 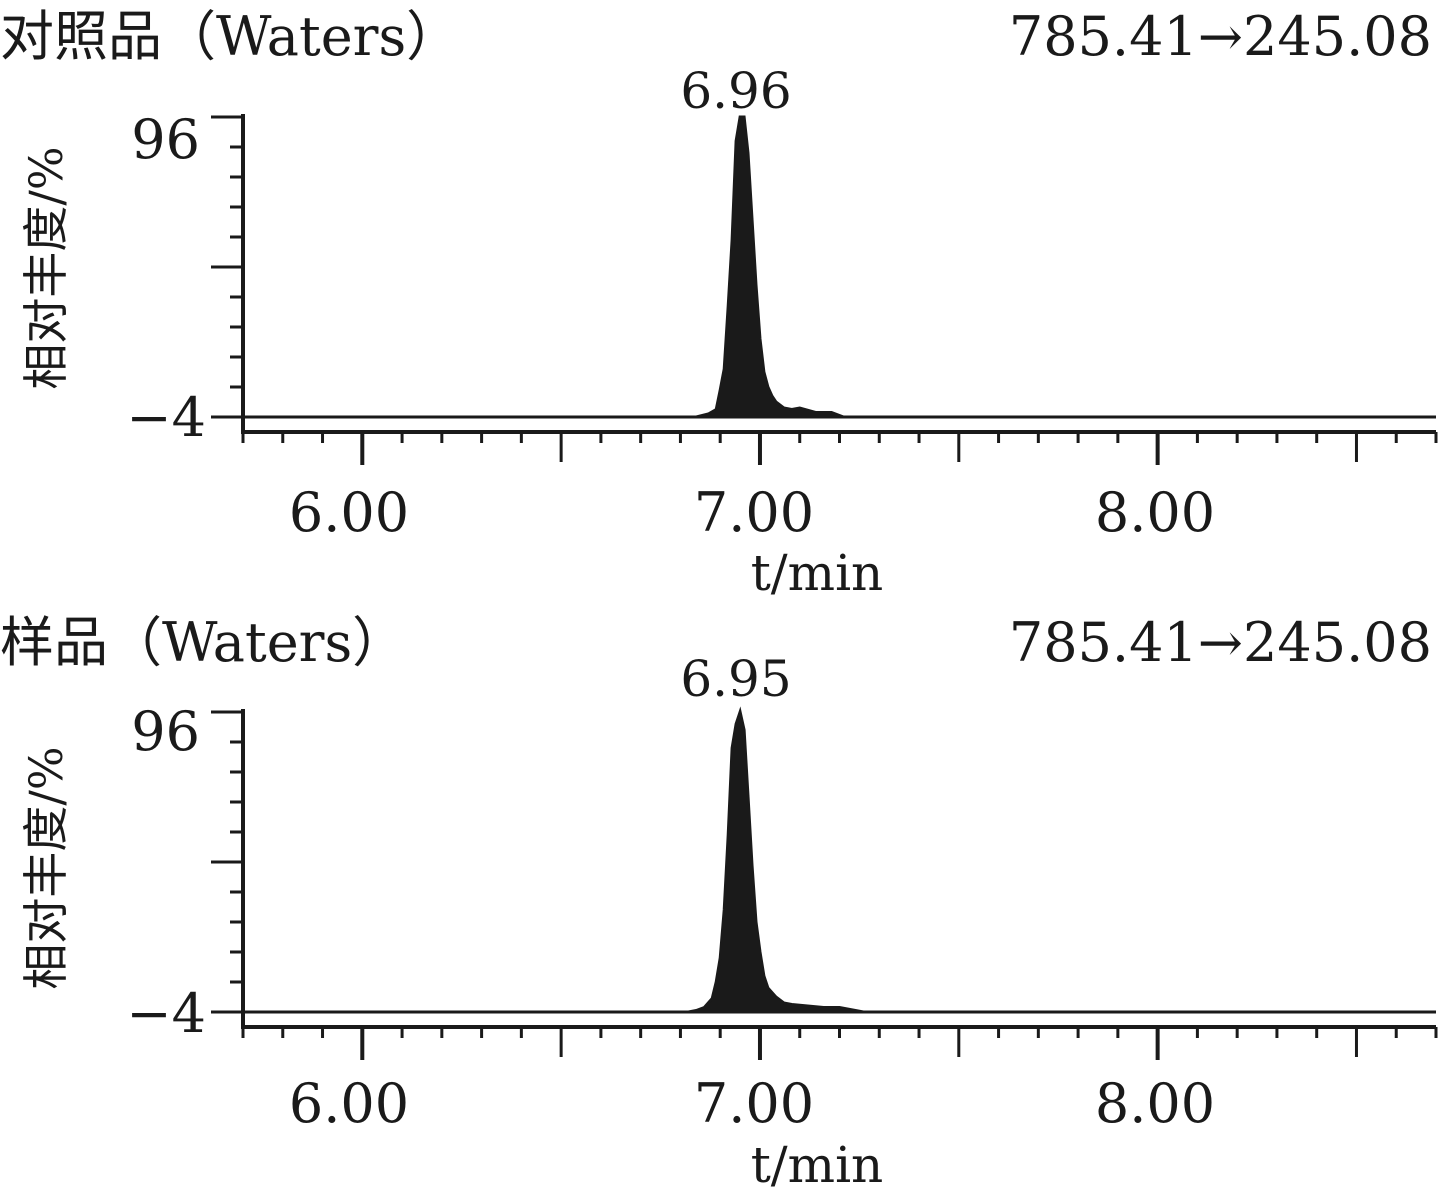 I want to click on panel-title: 样品（Waters）, so click(x=203, y=642).